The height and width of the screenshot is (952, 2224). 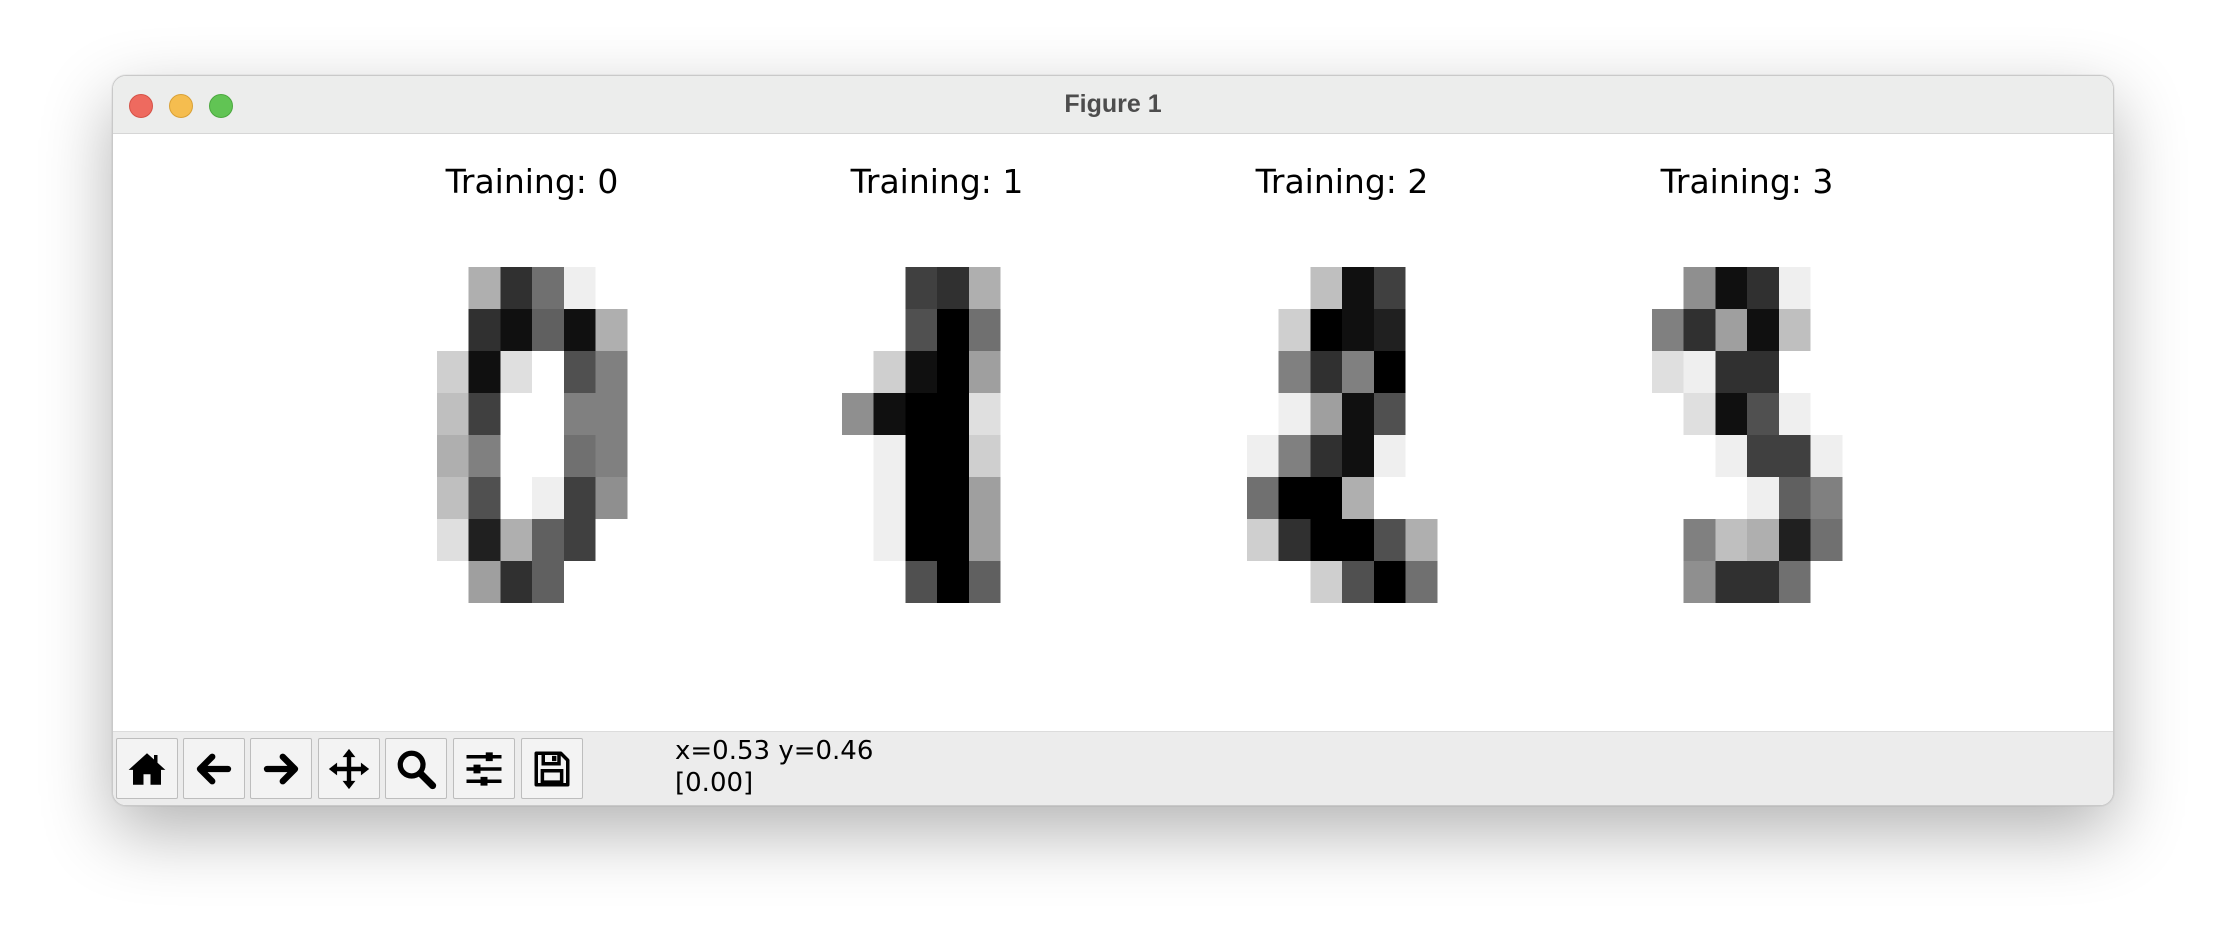 What do you see at coordinates (714, 783) in the screenshot?
I see `pixel-value-readout: [0.00]` at bounding box center [714, 783].